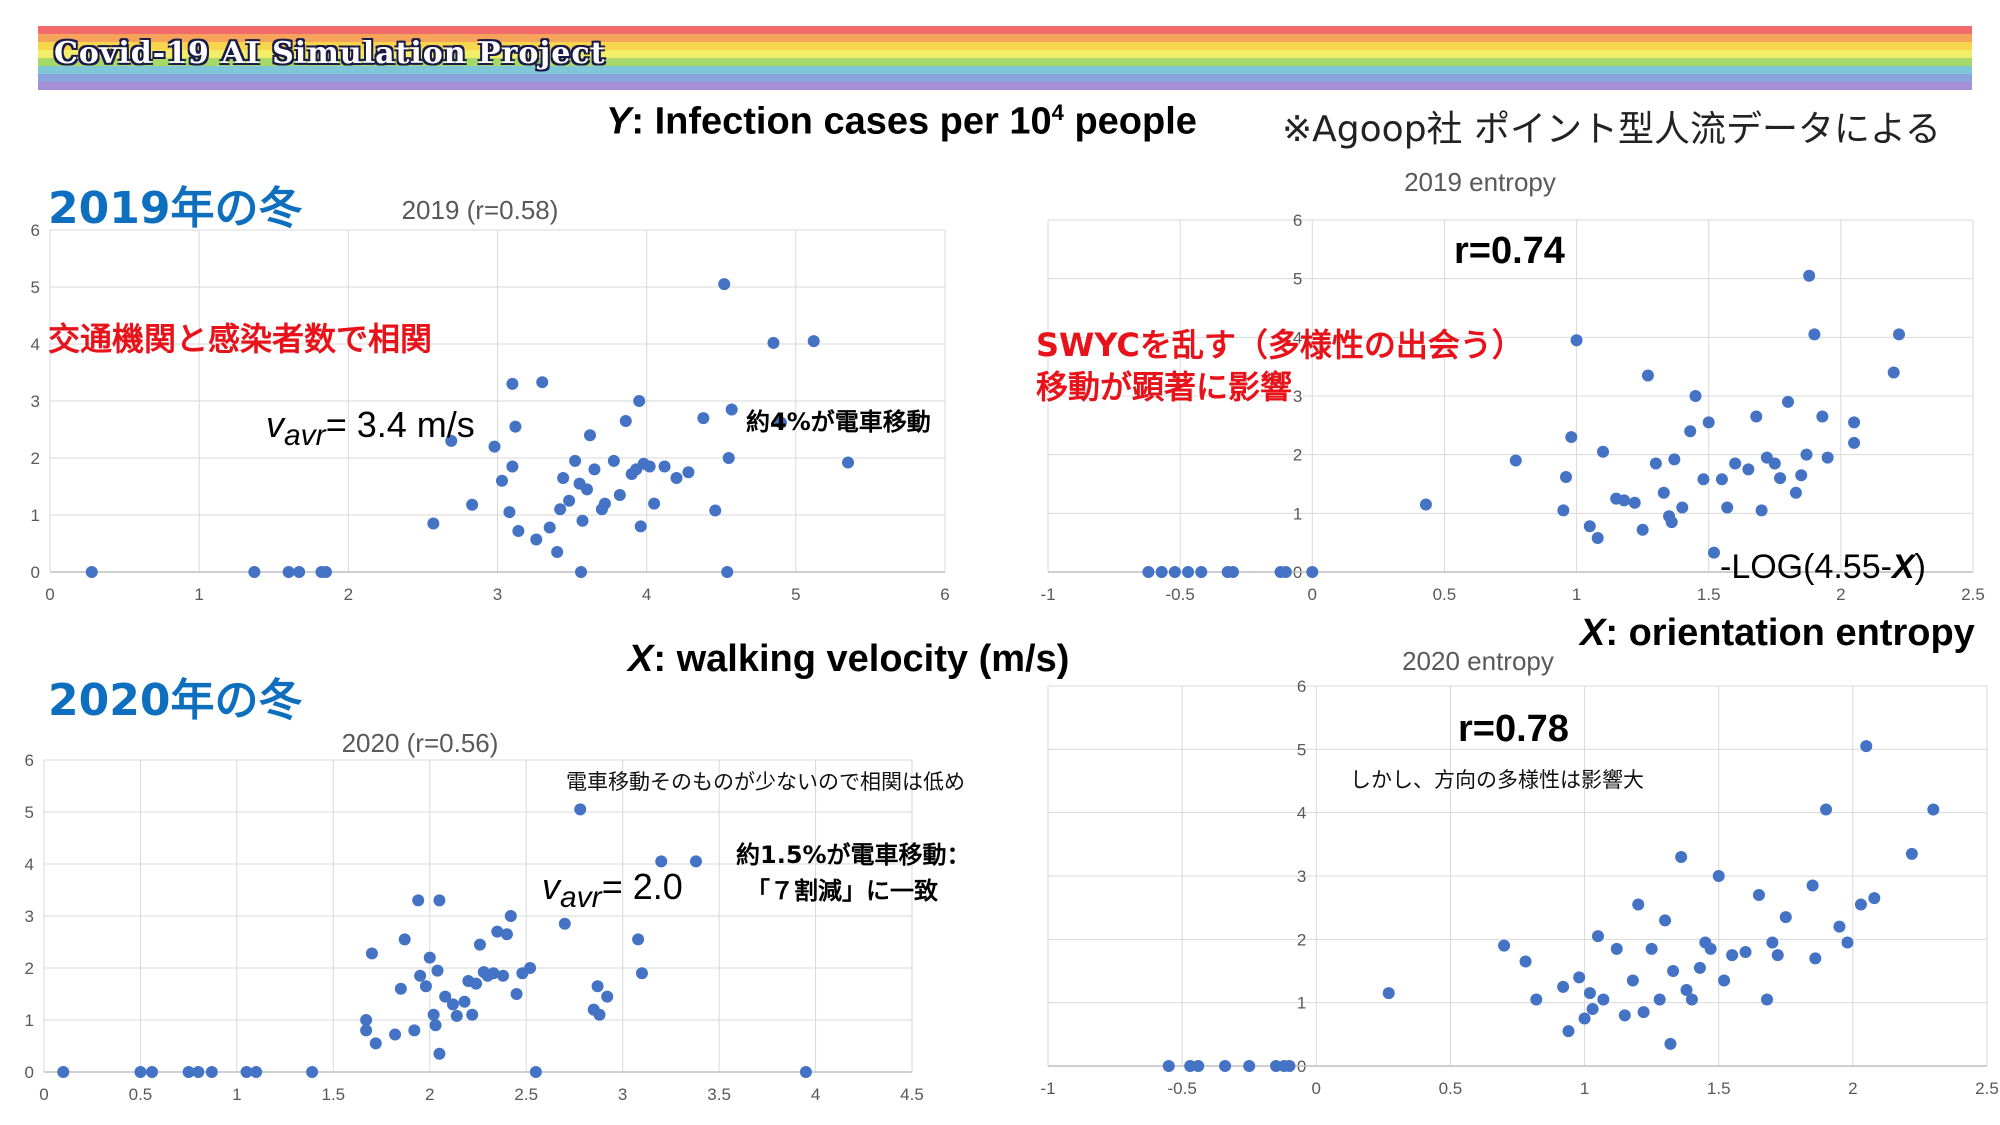 The image size is (2000, 1125). I want to click on y-tick-label: 4, so click(29, 864).